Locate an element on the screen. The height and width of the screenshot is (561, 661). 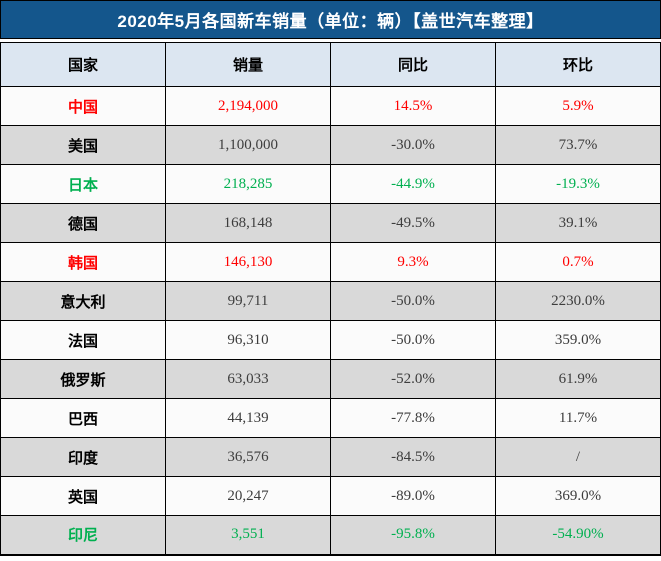
mom-cell: 2230.0% is located at coordinates (578, 301).